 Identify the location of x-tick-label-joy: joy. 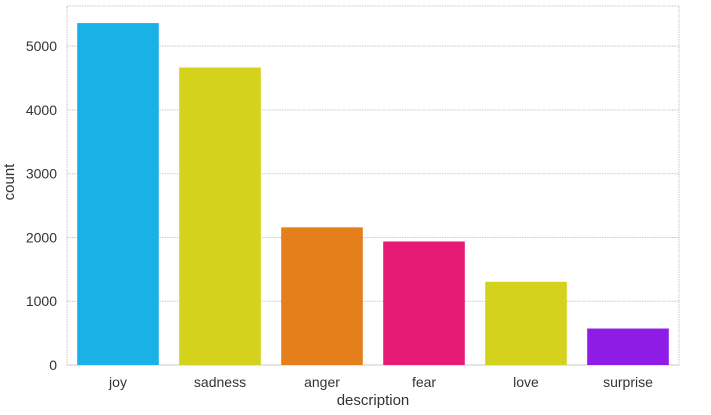
(117, 382).